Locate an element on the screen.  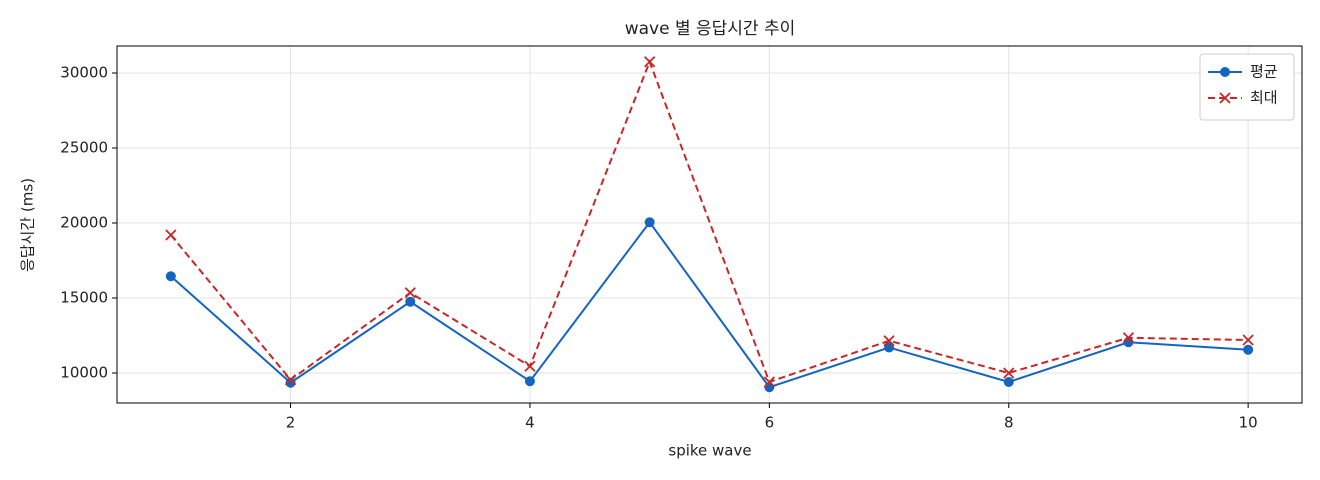
y-tick-label: 20000 is located at coordinates (84, 223).